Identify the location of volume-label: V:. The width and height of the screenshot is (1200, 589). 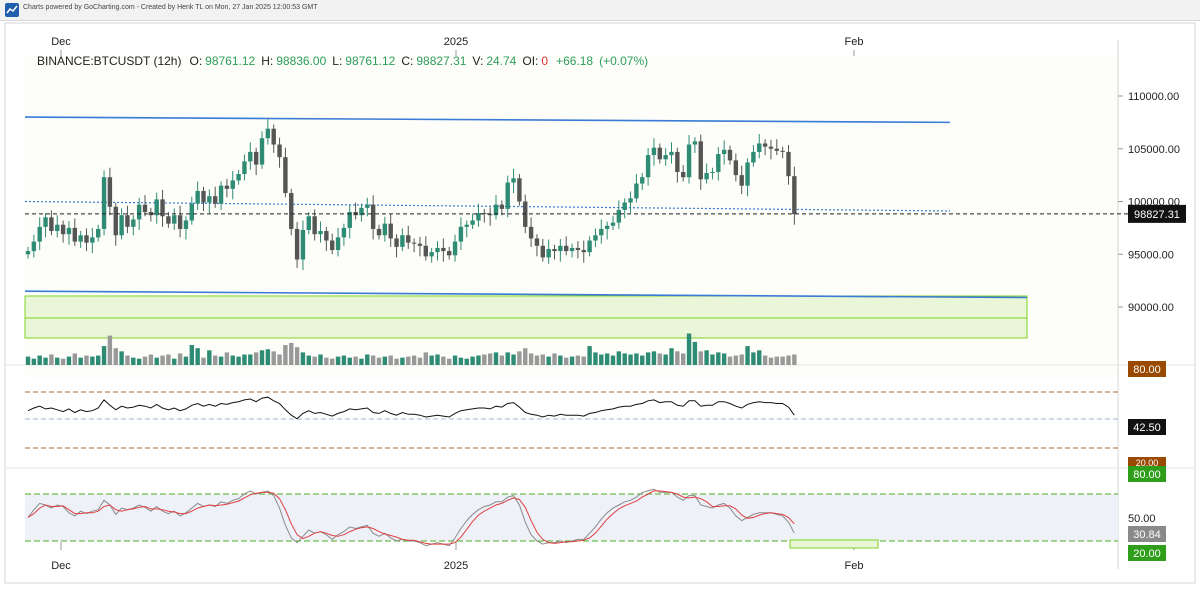
(477, 61).